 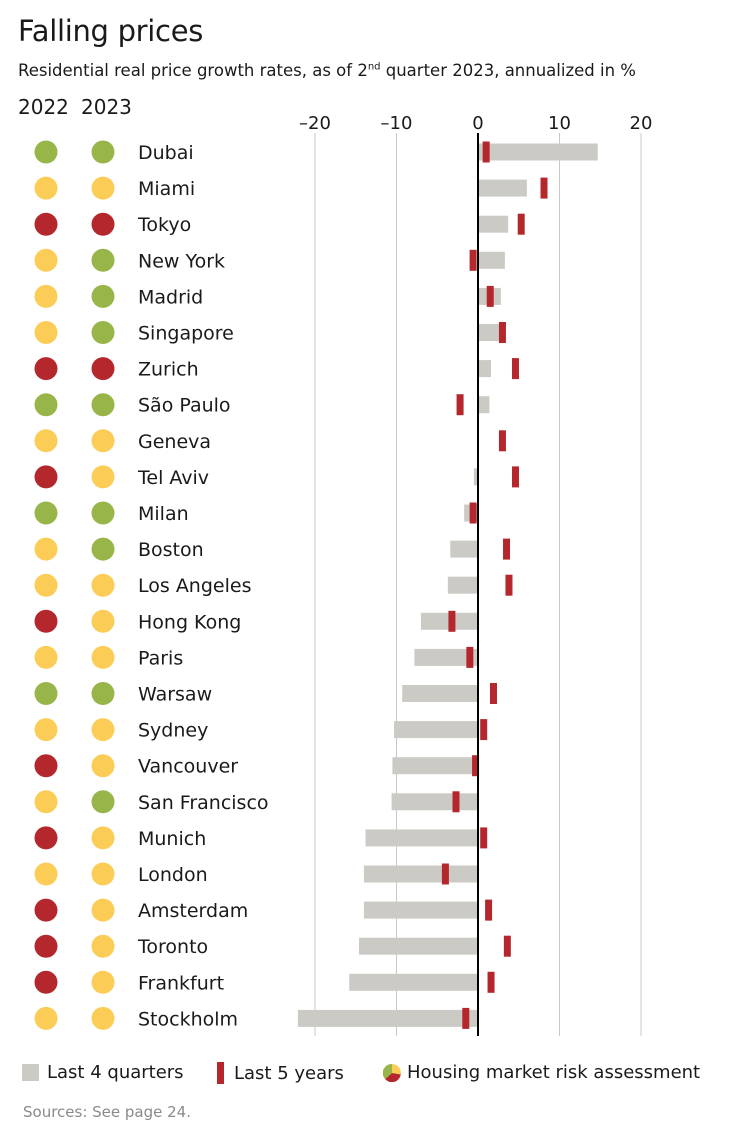 What do you see at coordinates (175, 695) in the screenshot?
I see `city-label: Warsaw` at bounding box center [175, 695].